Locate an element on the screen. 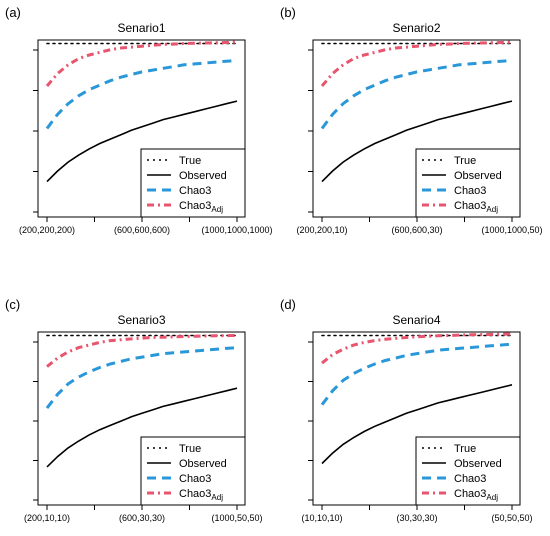 Image resolution: width=550 pixels, height=536 pixels. x-tick-label: (600,30,30) is located at coordinates (142, 518).